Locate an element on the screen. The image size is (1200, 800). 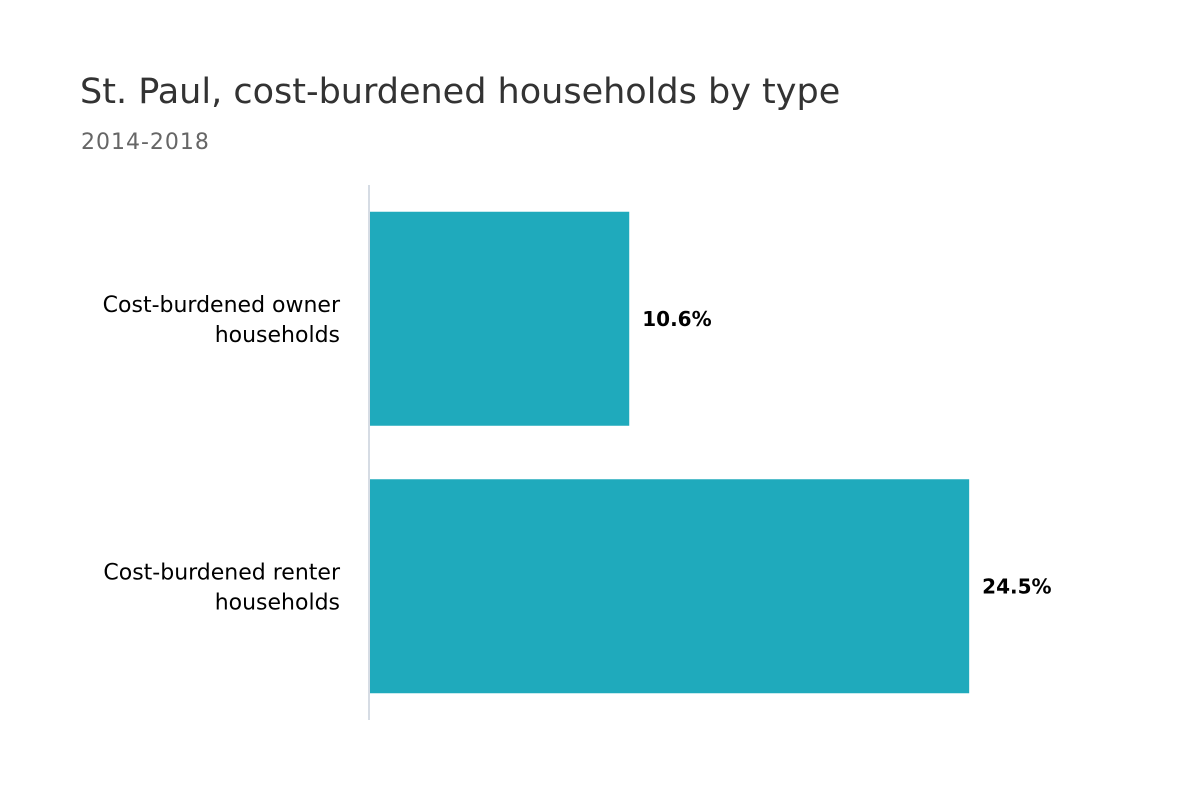
category-label-1-line-2: households is located at coordinates (277, 335).